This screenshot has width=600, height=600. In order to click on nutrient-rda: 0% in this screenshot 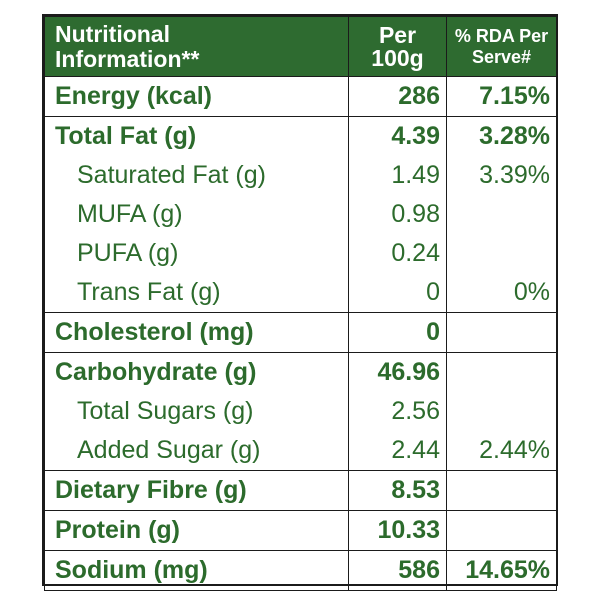, I will do `click(501, 293)`.